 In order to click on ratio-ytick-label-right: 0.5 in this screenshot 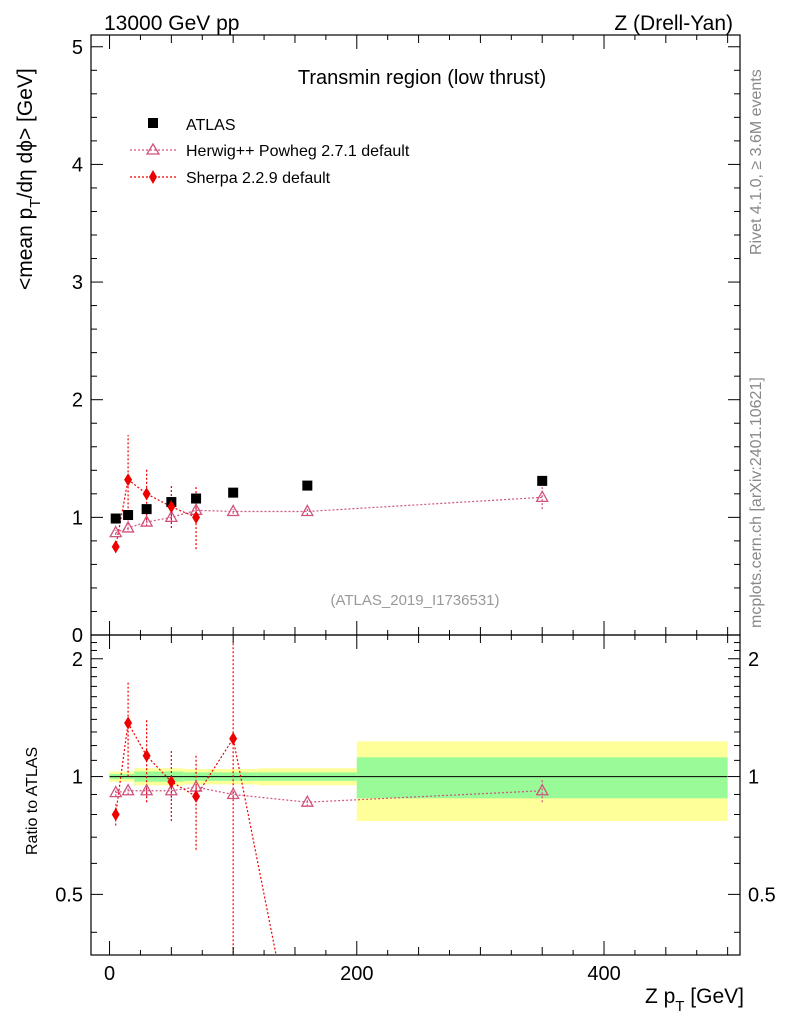, I will do `click(762, 895)`.